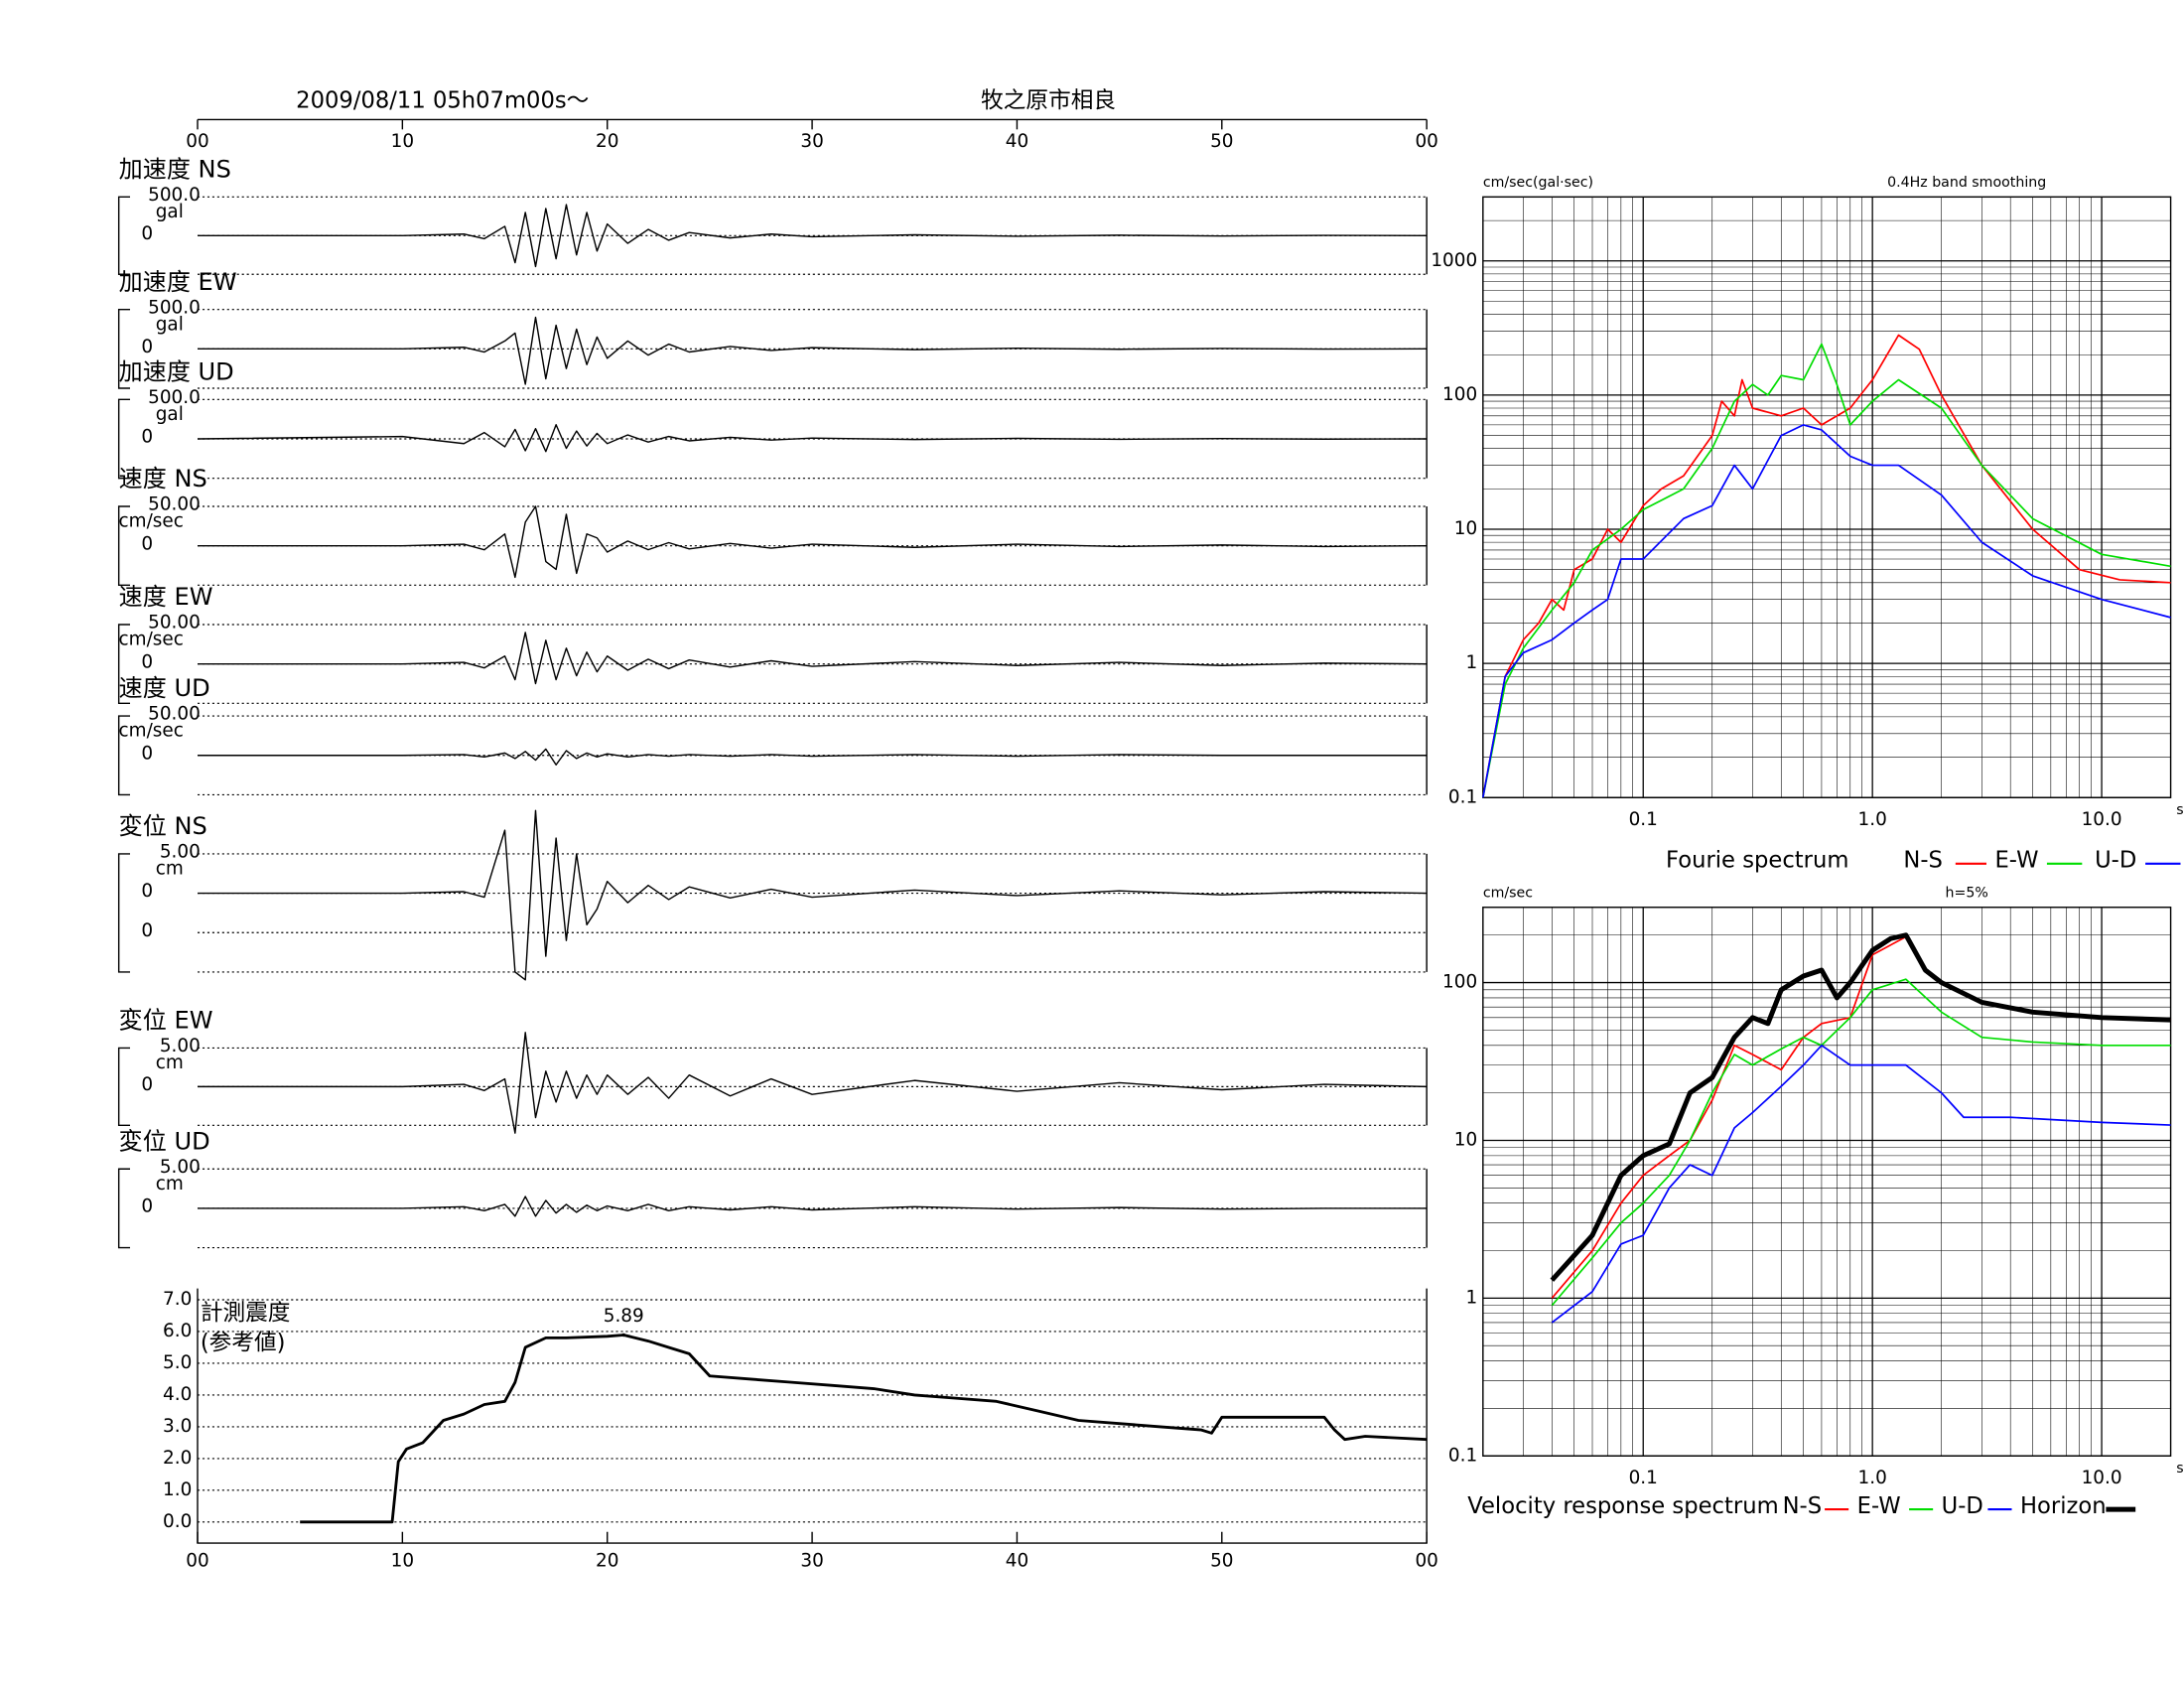 The image size is (2184, 1688). Describe the element at coordinates (1622, 1506) in the screenshot. I see `legend-title: Velocity response spectrum` at that location.